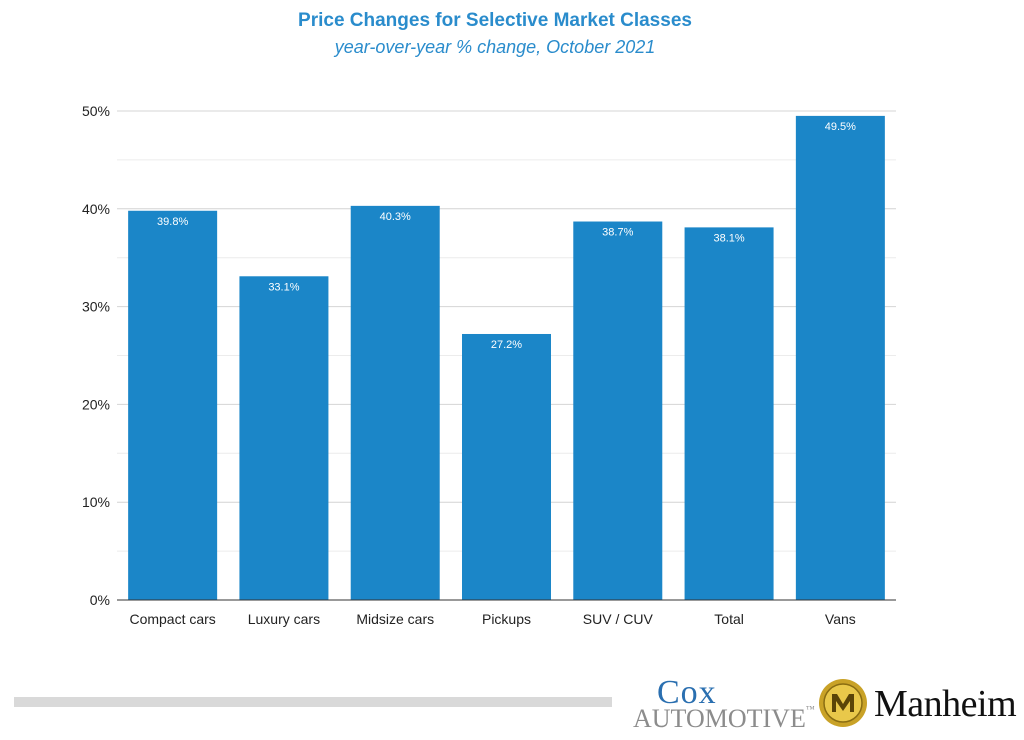 The height and width of the screenshot is (740, 1024). I want to click on cox-automotive-logo: Cox AUTOMOTIVE™, so click(724, 703).